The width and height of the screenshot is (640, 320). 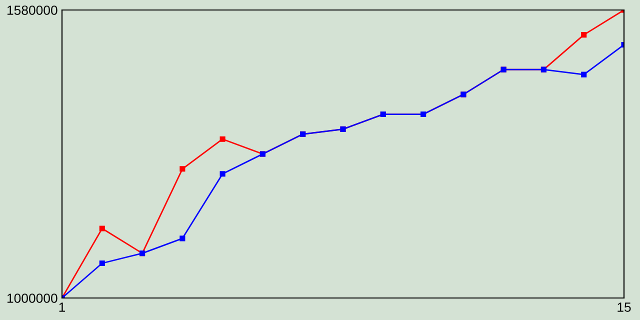 What do you see at coordinates (32, 10) in the screenshot?
I see `y-tick-label: 1580000` at bounding box center [32, 10].